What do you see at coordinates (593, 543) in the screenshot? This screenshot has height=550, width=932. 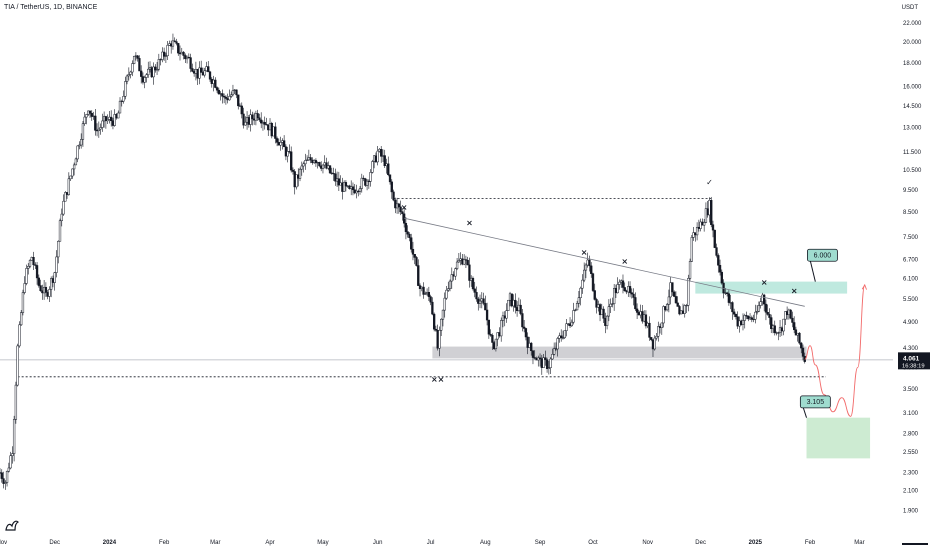 I see `x-tick-label: Oct` at bounding box center [593, 543].